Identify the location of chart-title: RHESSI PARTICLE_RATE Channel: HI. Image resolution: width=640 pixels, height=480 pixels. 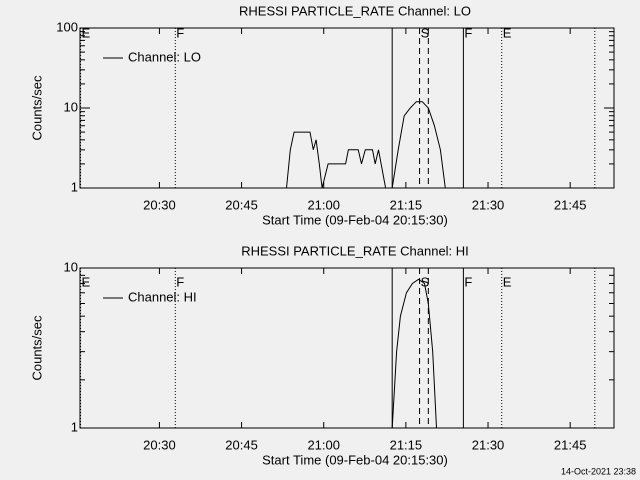
(355, 250).